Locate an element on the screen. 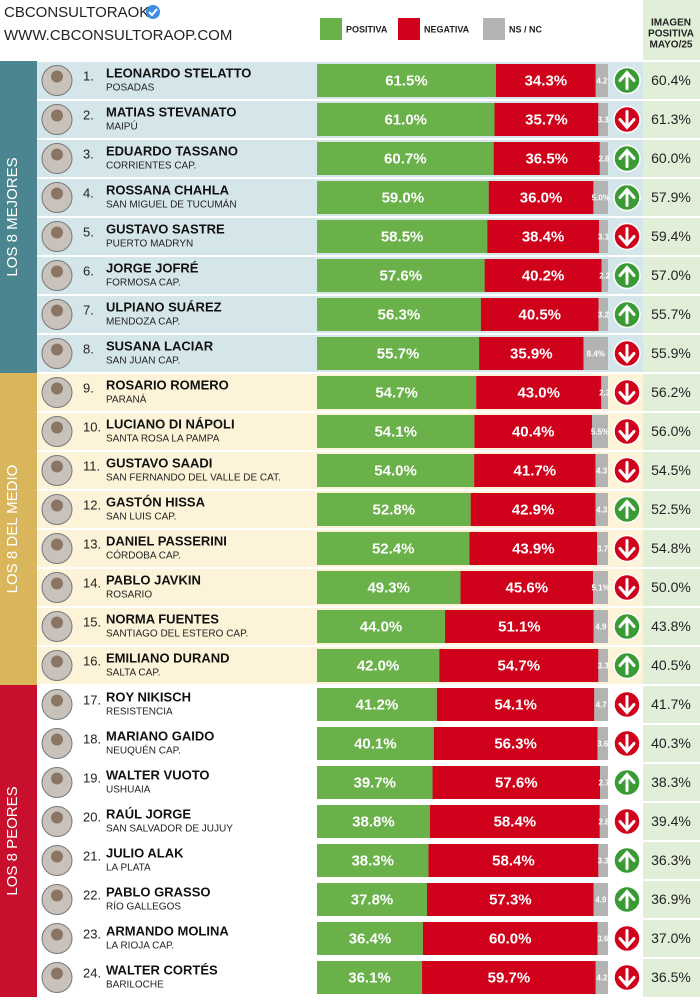 This screenshot has height=1008, width=700. name: MARIANO GAIDO is located at coordinates (160, 735).